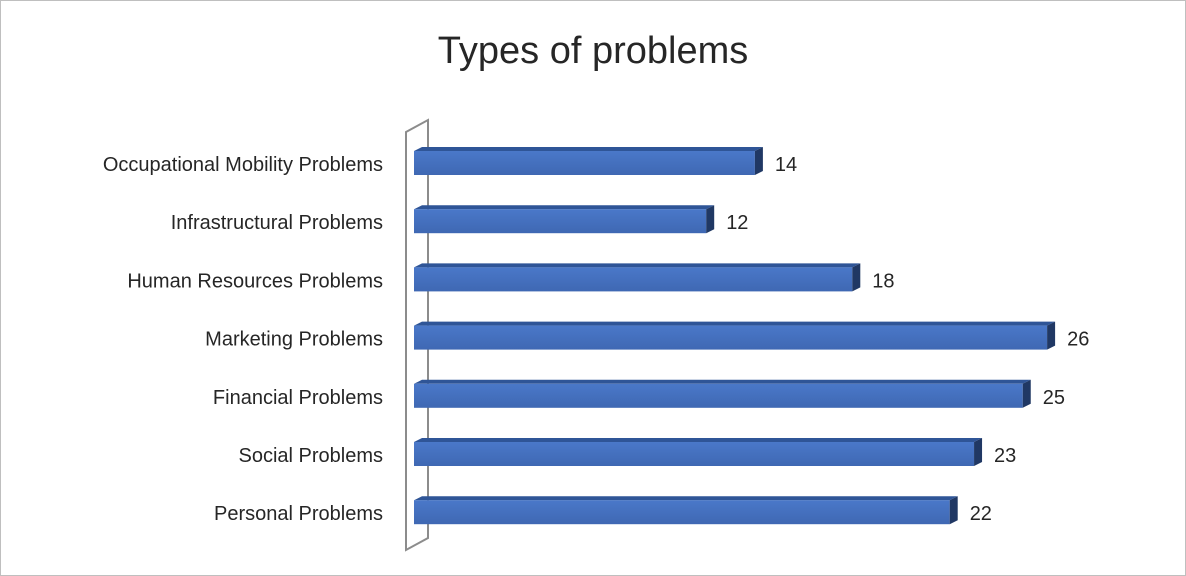  Describe the element at coordinates (277, 223) in the screenshot. I see `category-label-1: Infrastructural Problems` at that location.